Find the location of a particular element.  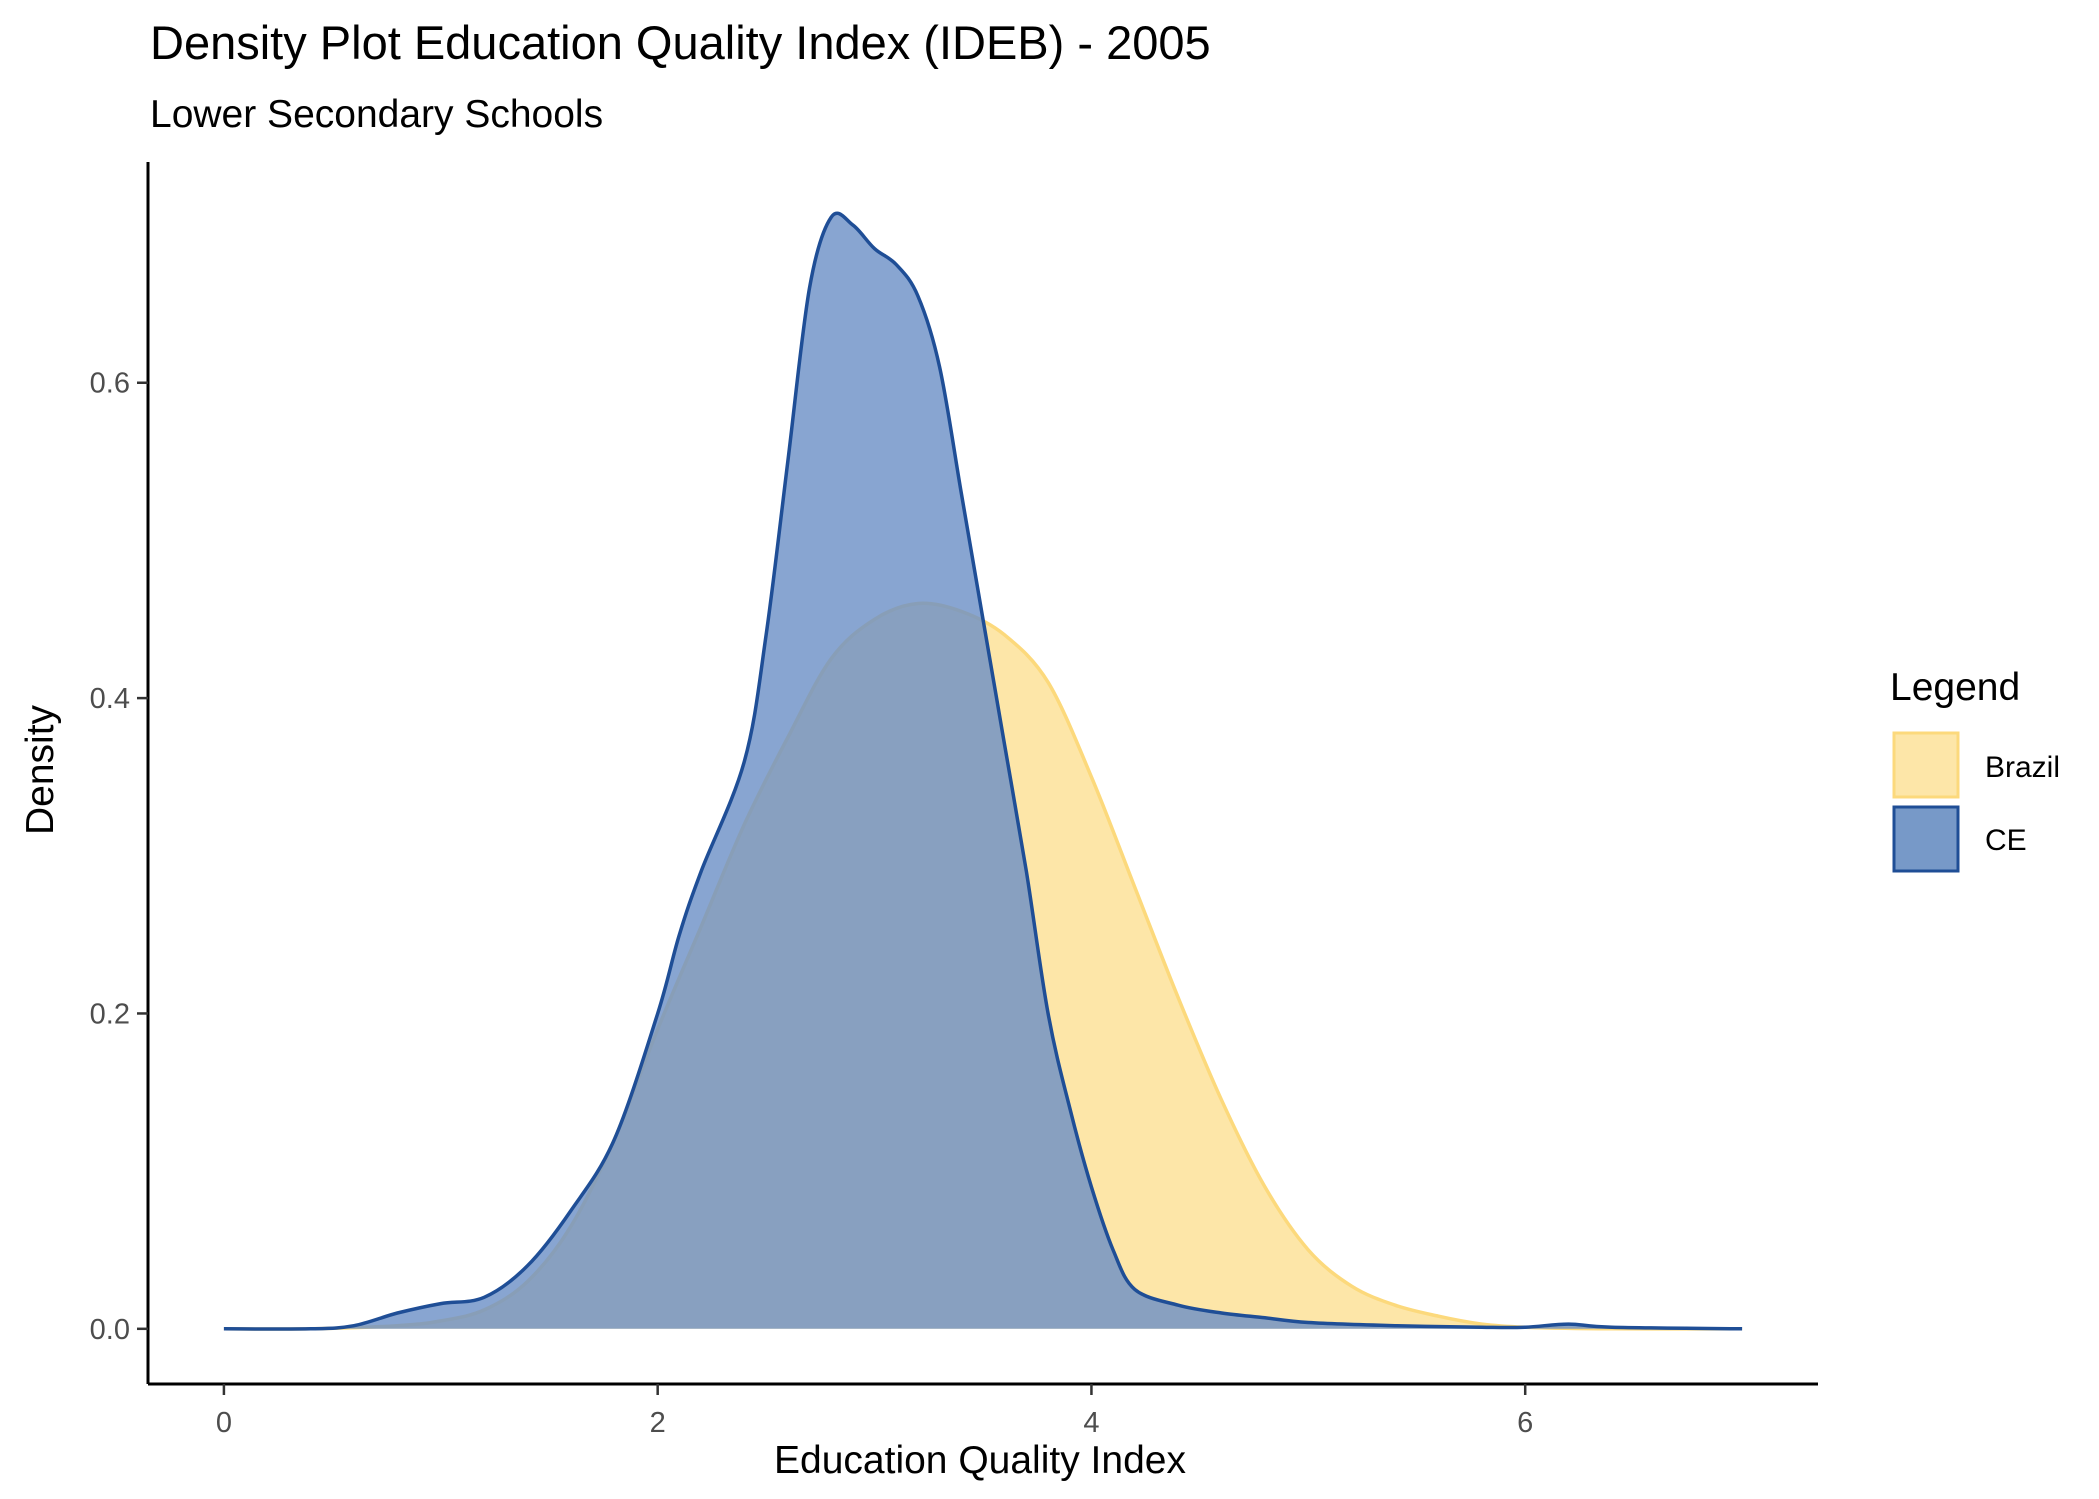

y-tick-label: 0.6 is located at coordinates (110, 384).